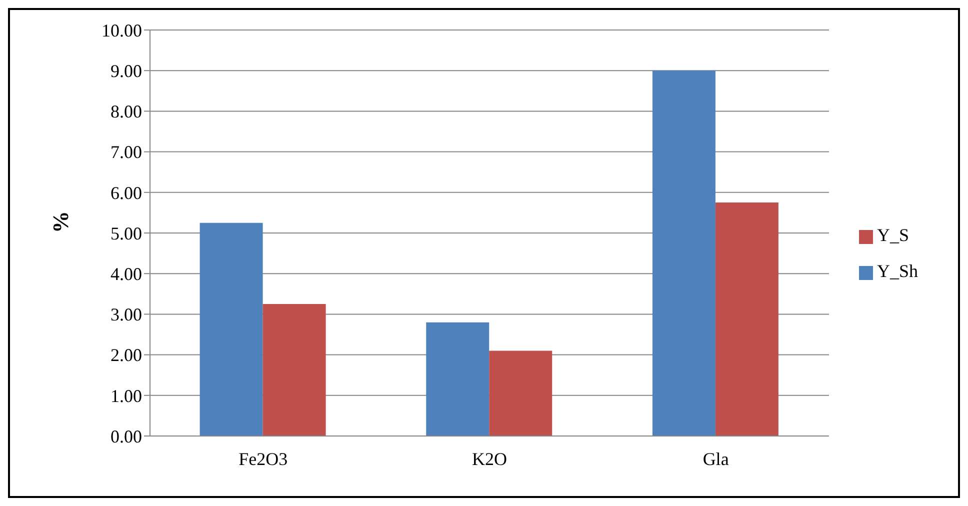  Describe the element at coordinates (126, 436) in the screenshot. I see `y-tick-label: 0.00` at that location.